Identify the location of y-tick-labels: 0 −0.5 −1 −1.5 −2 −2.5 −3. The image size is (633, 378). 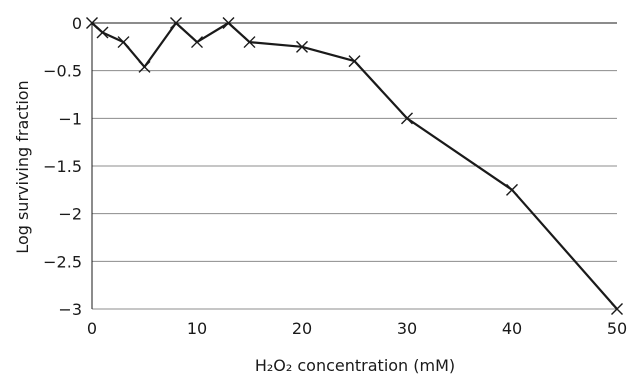
(62, 166).